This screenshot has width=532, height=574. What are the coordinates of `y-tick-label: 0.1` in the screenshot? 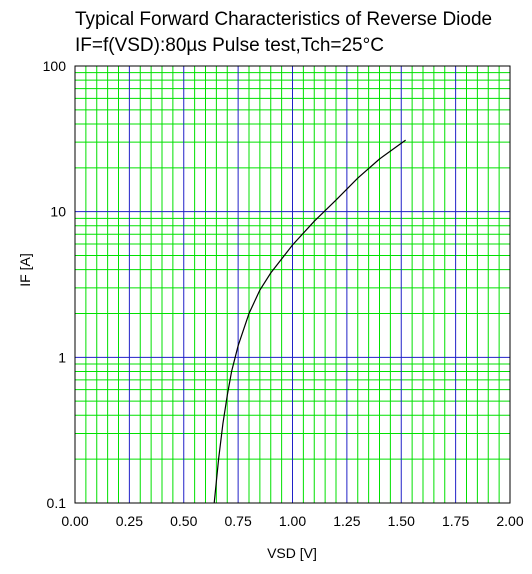 It's located at (57, 503).